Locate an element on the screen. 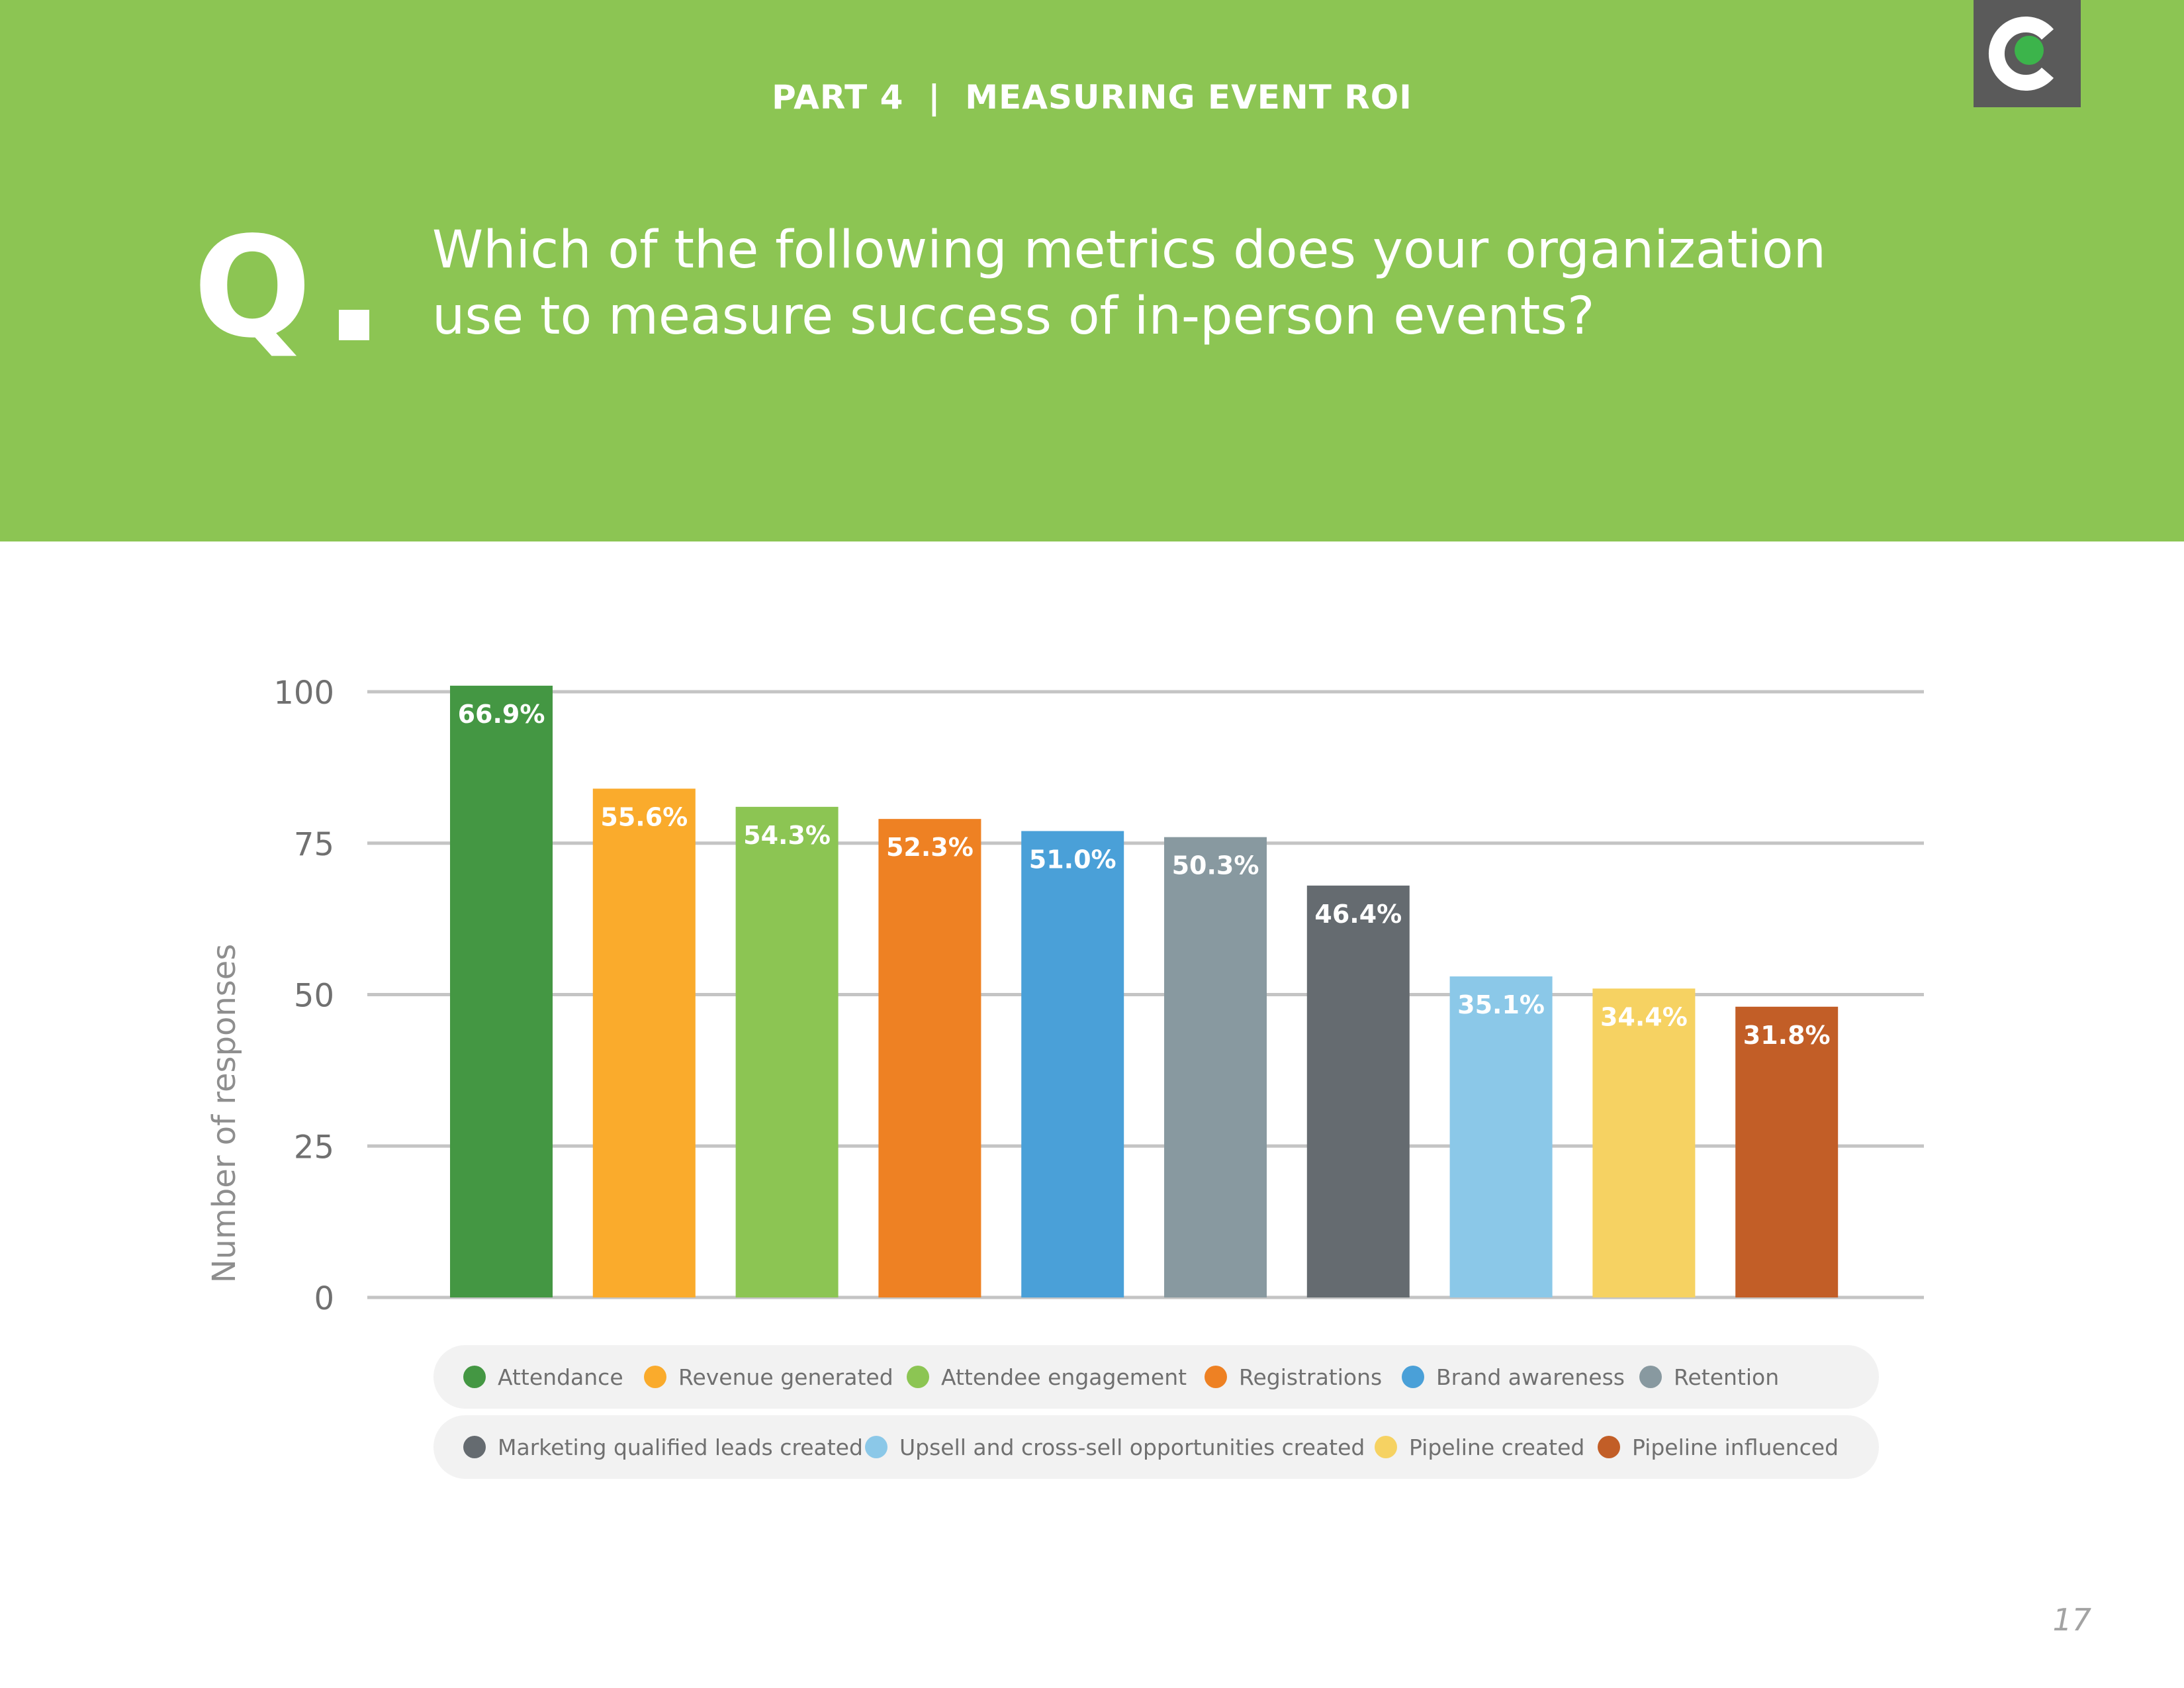 The image size is (2184, 1688). page-number: 17 is located at coordinates (2071, 1620).